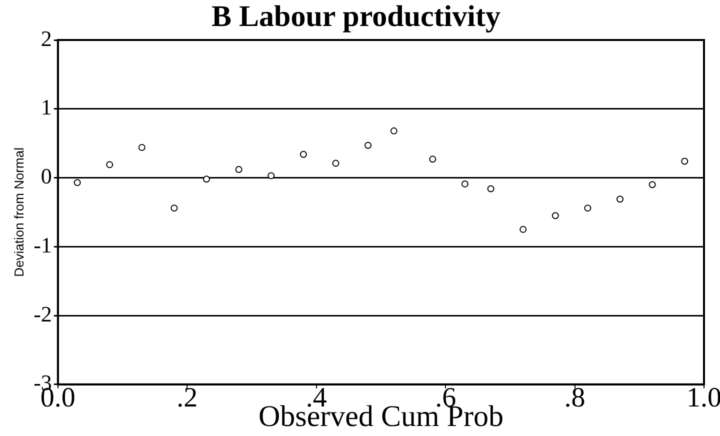 This screenshot has width=720, height=436. I want to click on y-tick-label: -1, so click(43, 245).